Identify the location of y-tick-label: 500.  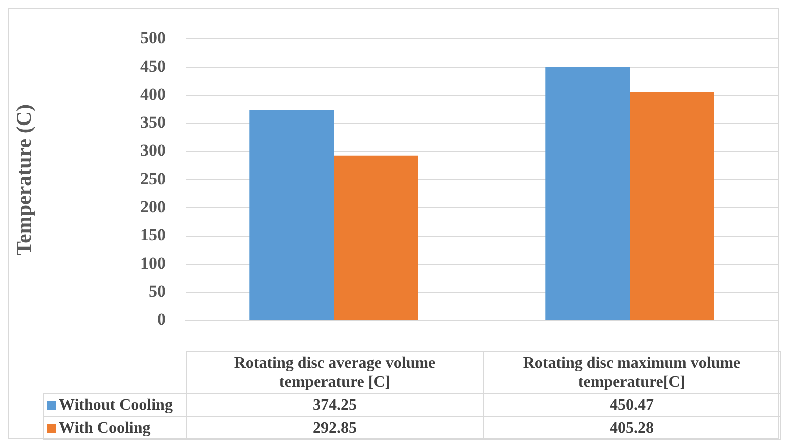
(153, 38).